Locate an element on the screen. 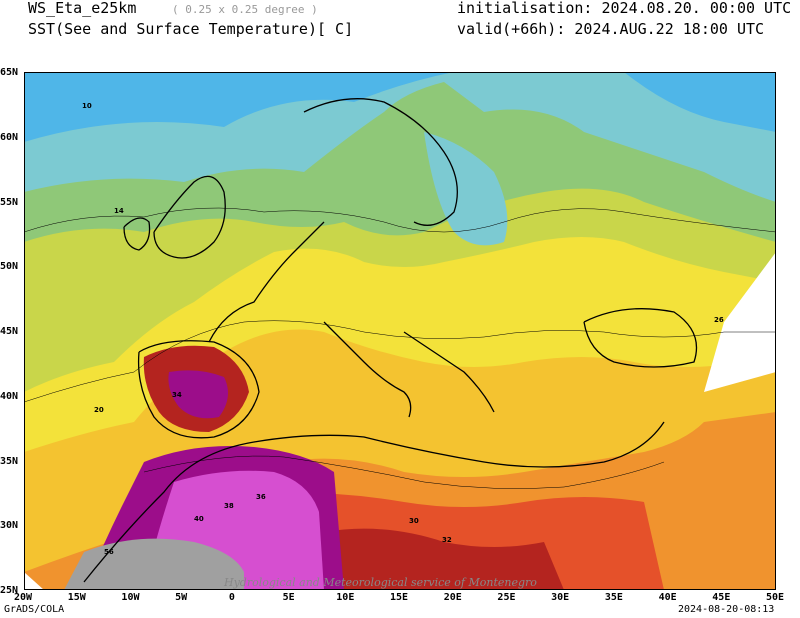  grid-resolution: ( 0.25 x 0.25 degree ) is located at coordinates (245, 9).